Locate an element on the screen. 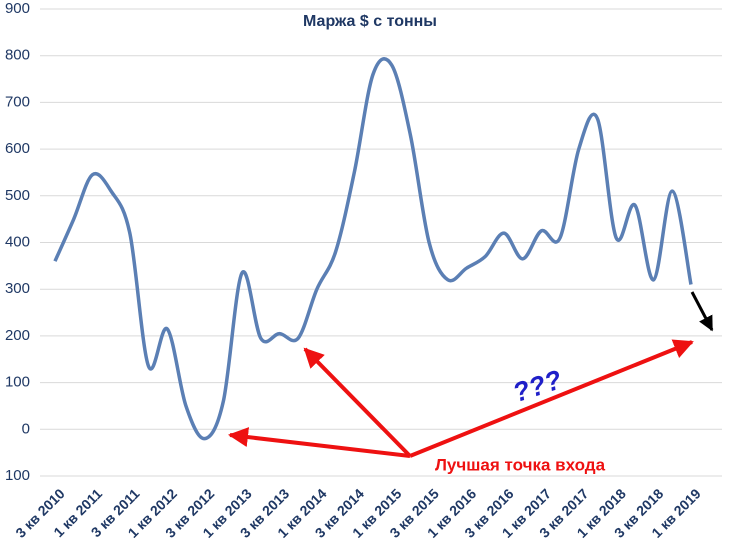 Image resolution: width=729 pixels, height=556 pixels. y-tick-label: 600 is located at coordinates (17, 148).